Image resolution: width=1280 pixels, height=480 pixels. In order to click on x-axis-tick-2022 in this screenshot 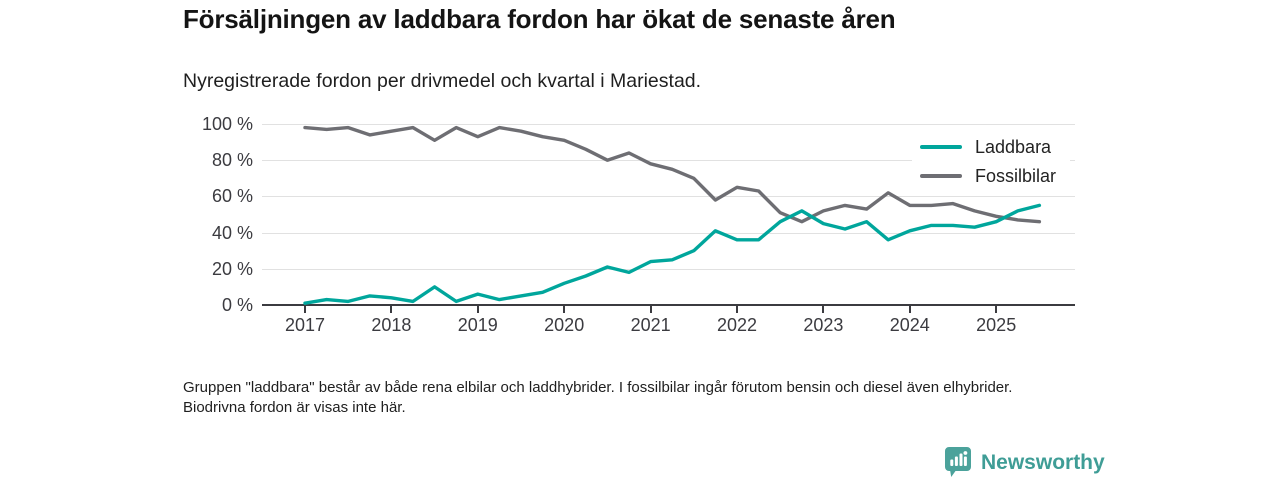, I will do `click(737, 309)`.